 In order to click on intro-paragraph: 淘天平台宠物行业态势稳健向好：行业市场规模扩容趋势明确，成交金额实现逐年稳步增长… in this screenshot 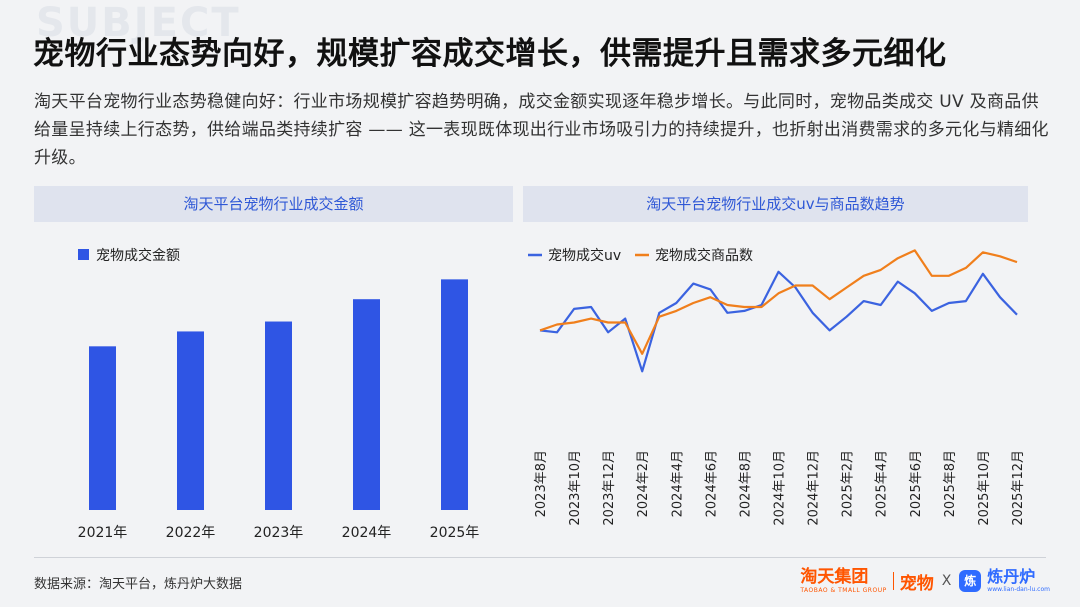, I will do `click(541, 130)`.